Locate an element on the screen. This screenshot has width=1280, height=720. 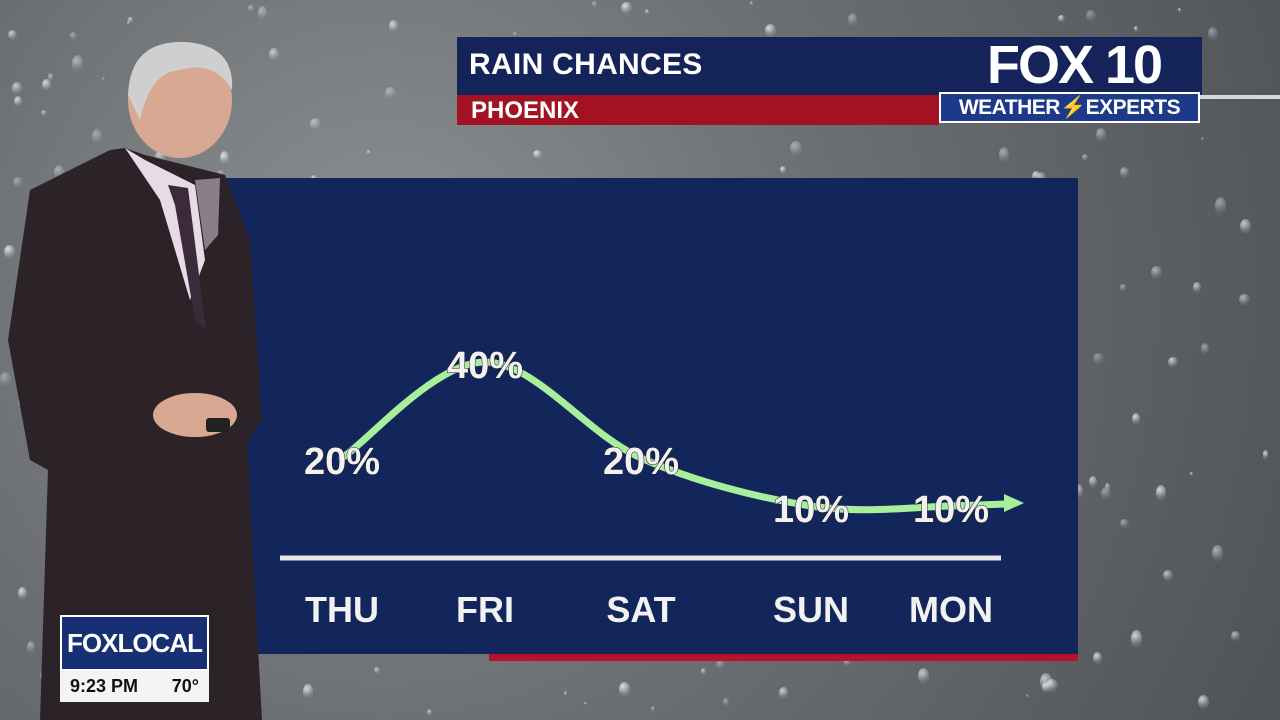
title-bar: RAIN CHANCES is located at coordinates (829, 66).